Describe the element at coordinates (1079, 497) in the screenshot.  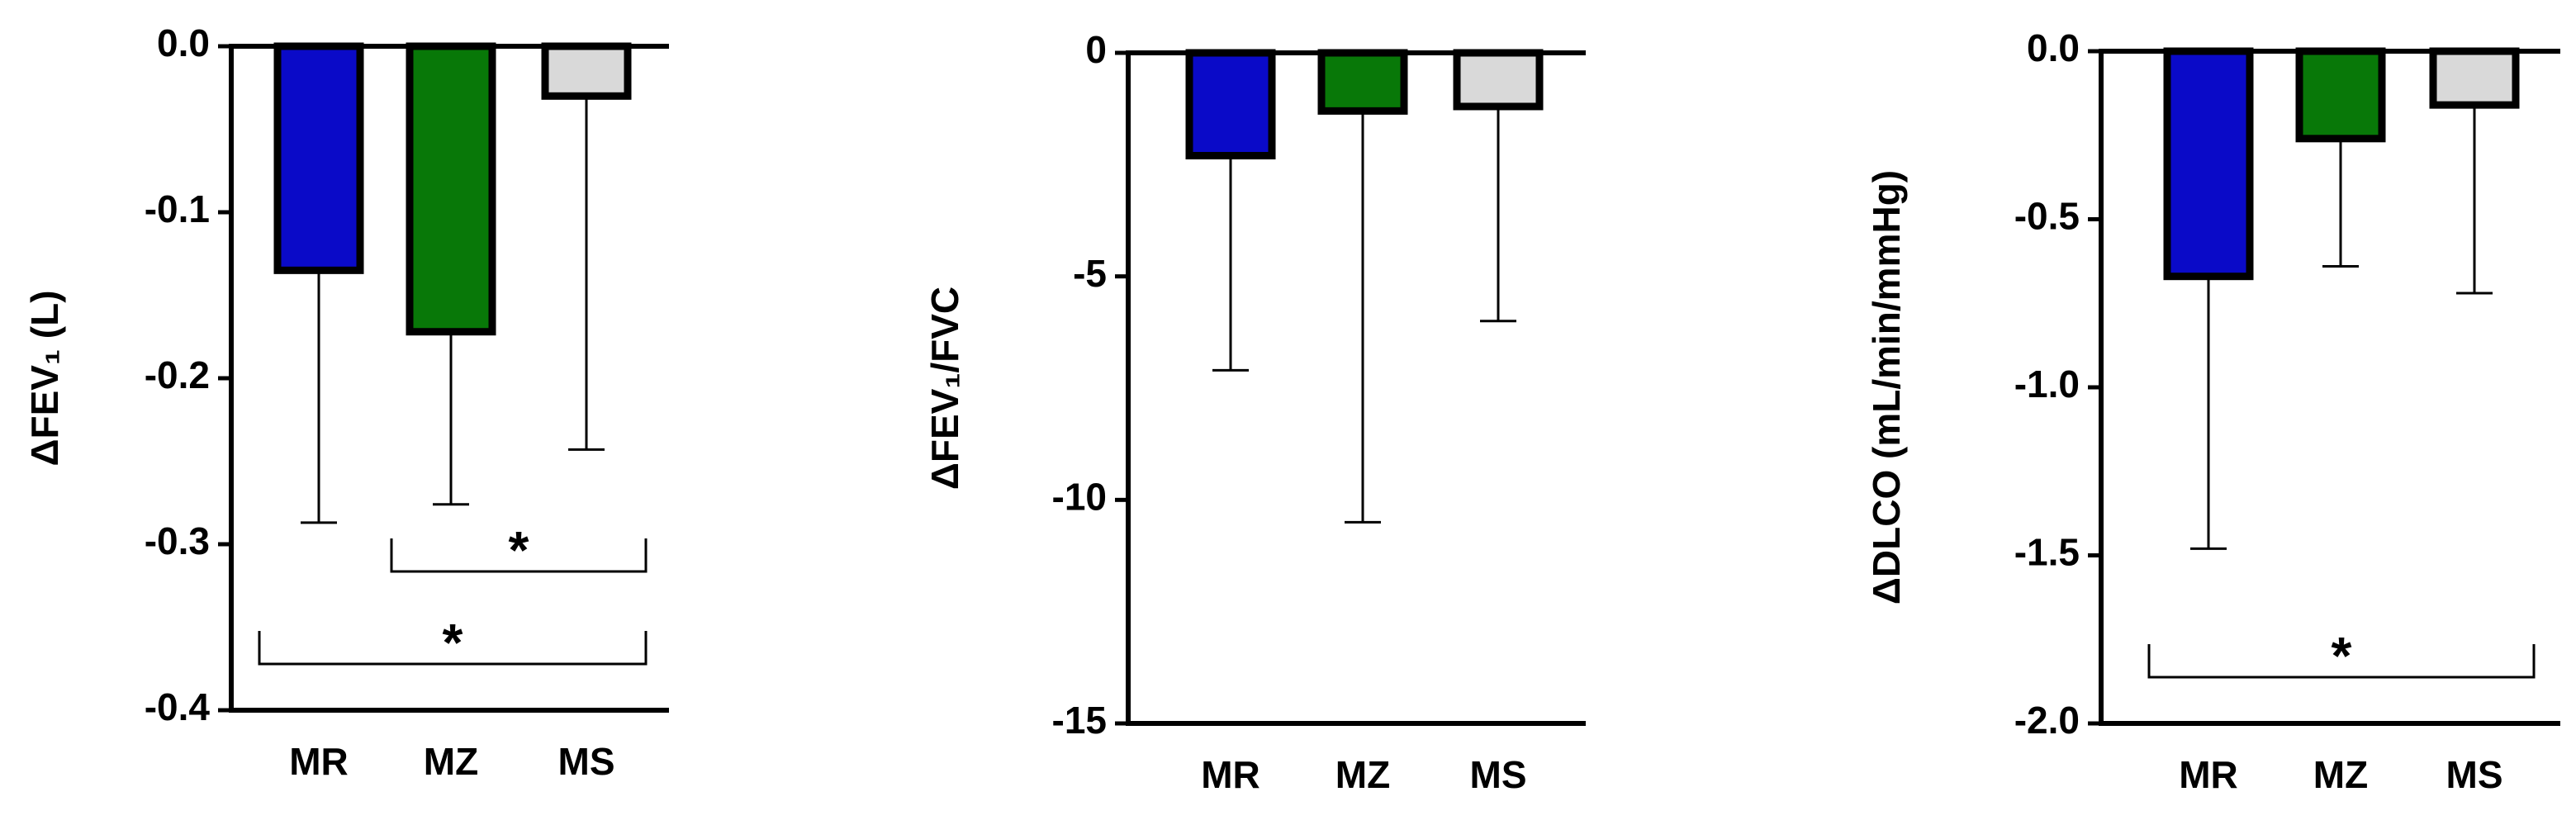
I see `y-tick-label: -10` at that location.